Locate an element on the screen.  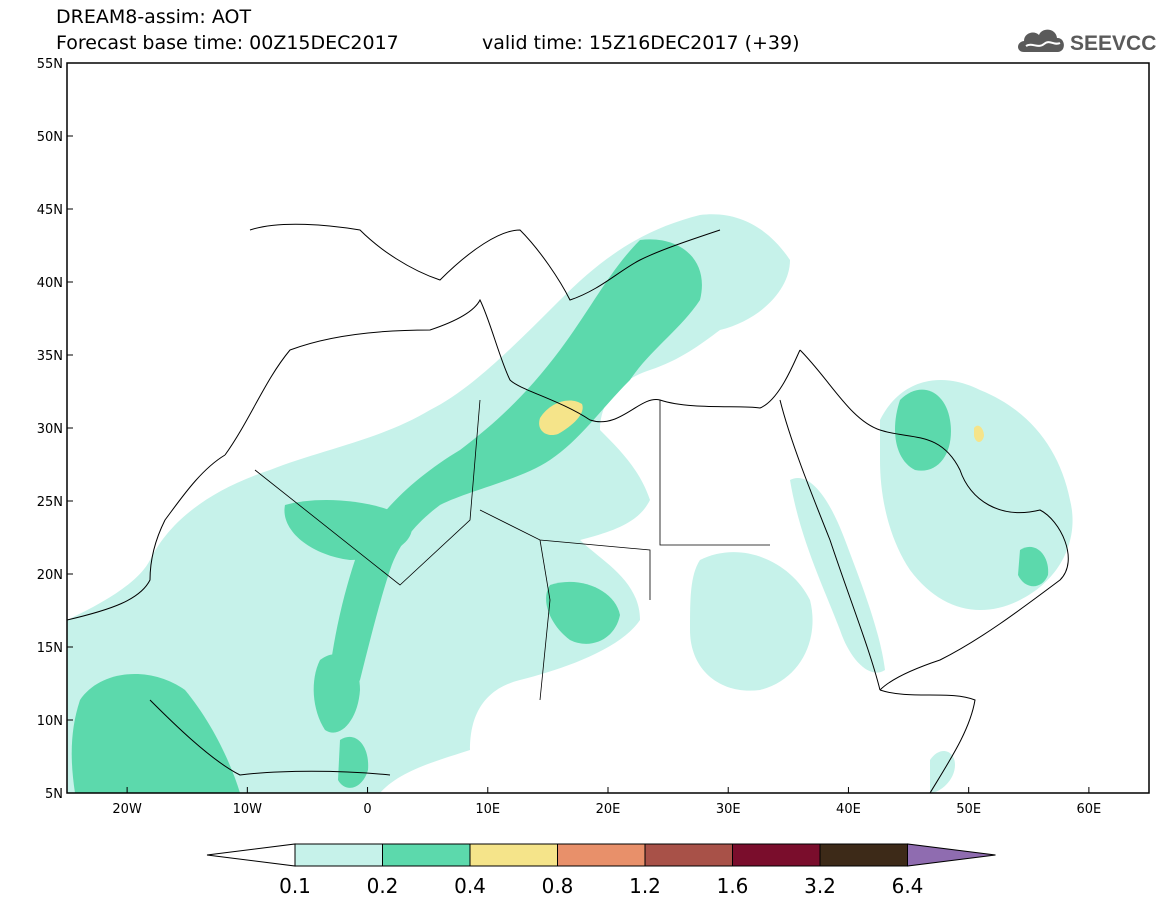
coastline-north-africa is located at coordinates (512, 377).